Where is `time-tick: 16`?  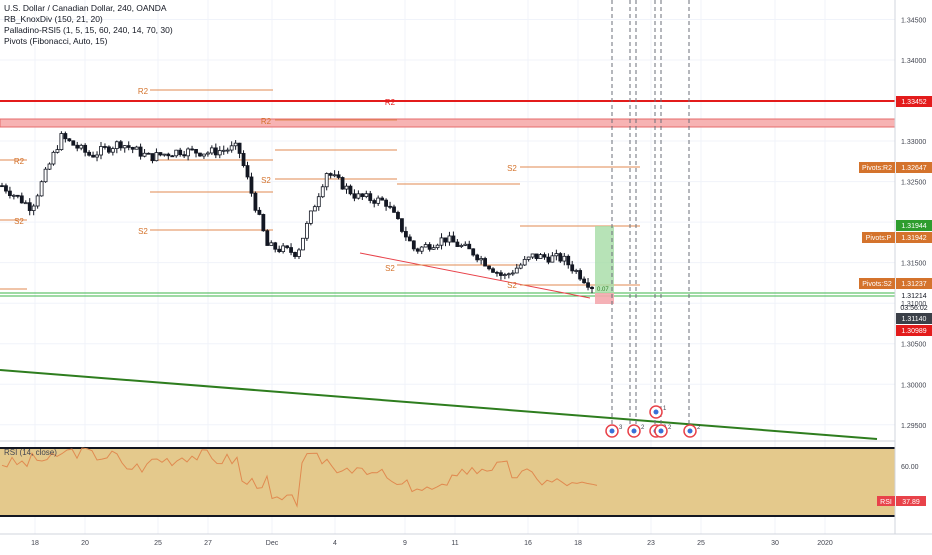
time-tick: 16 is located at coordinates (528, 543).